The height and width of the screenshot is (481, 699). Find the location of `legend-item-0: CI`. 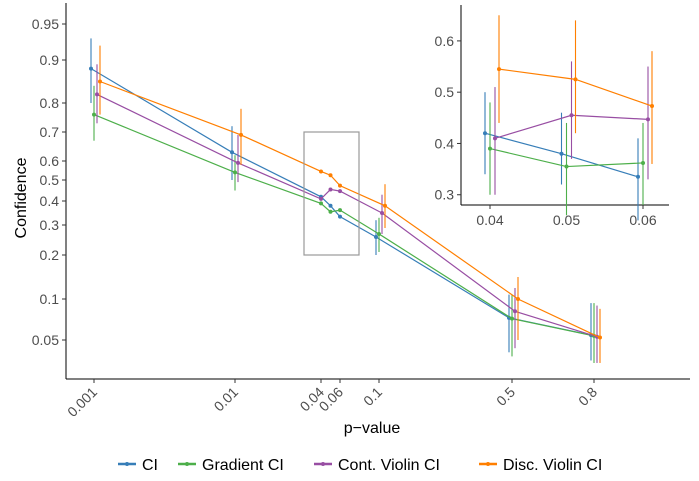

legend-item-0: CI is located at coordinates (138, 465).